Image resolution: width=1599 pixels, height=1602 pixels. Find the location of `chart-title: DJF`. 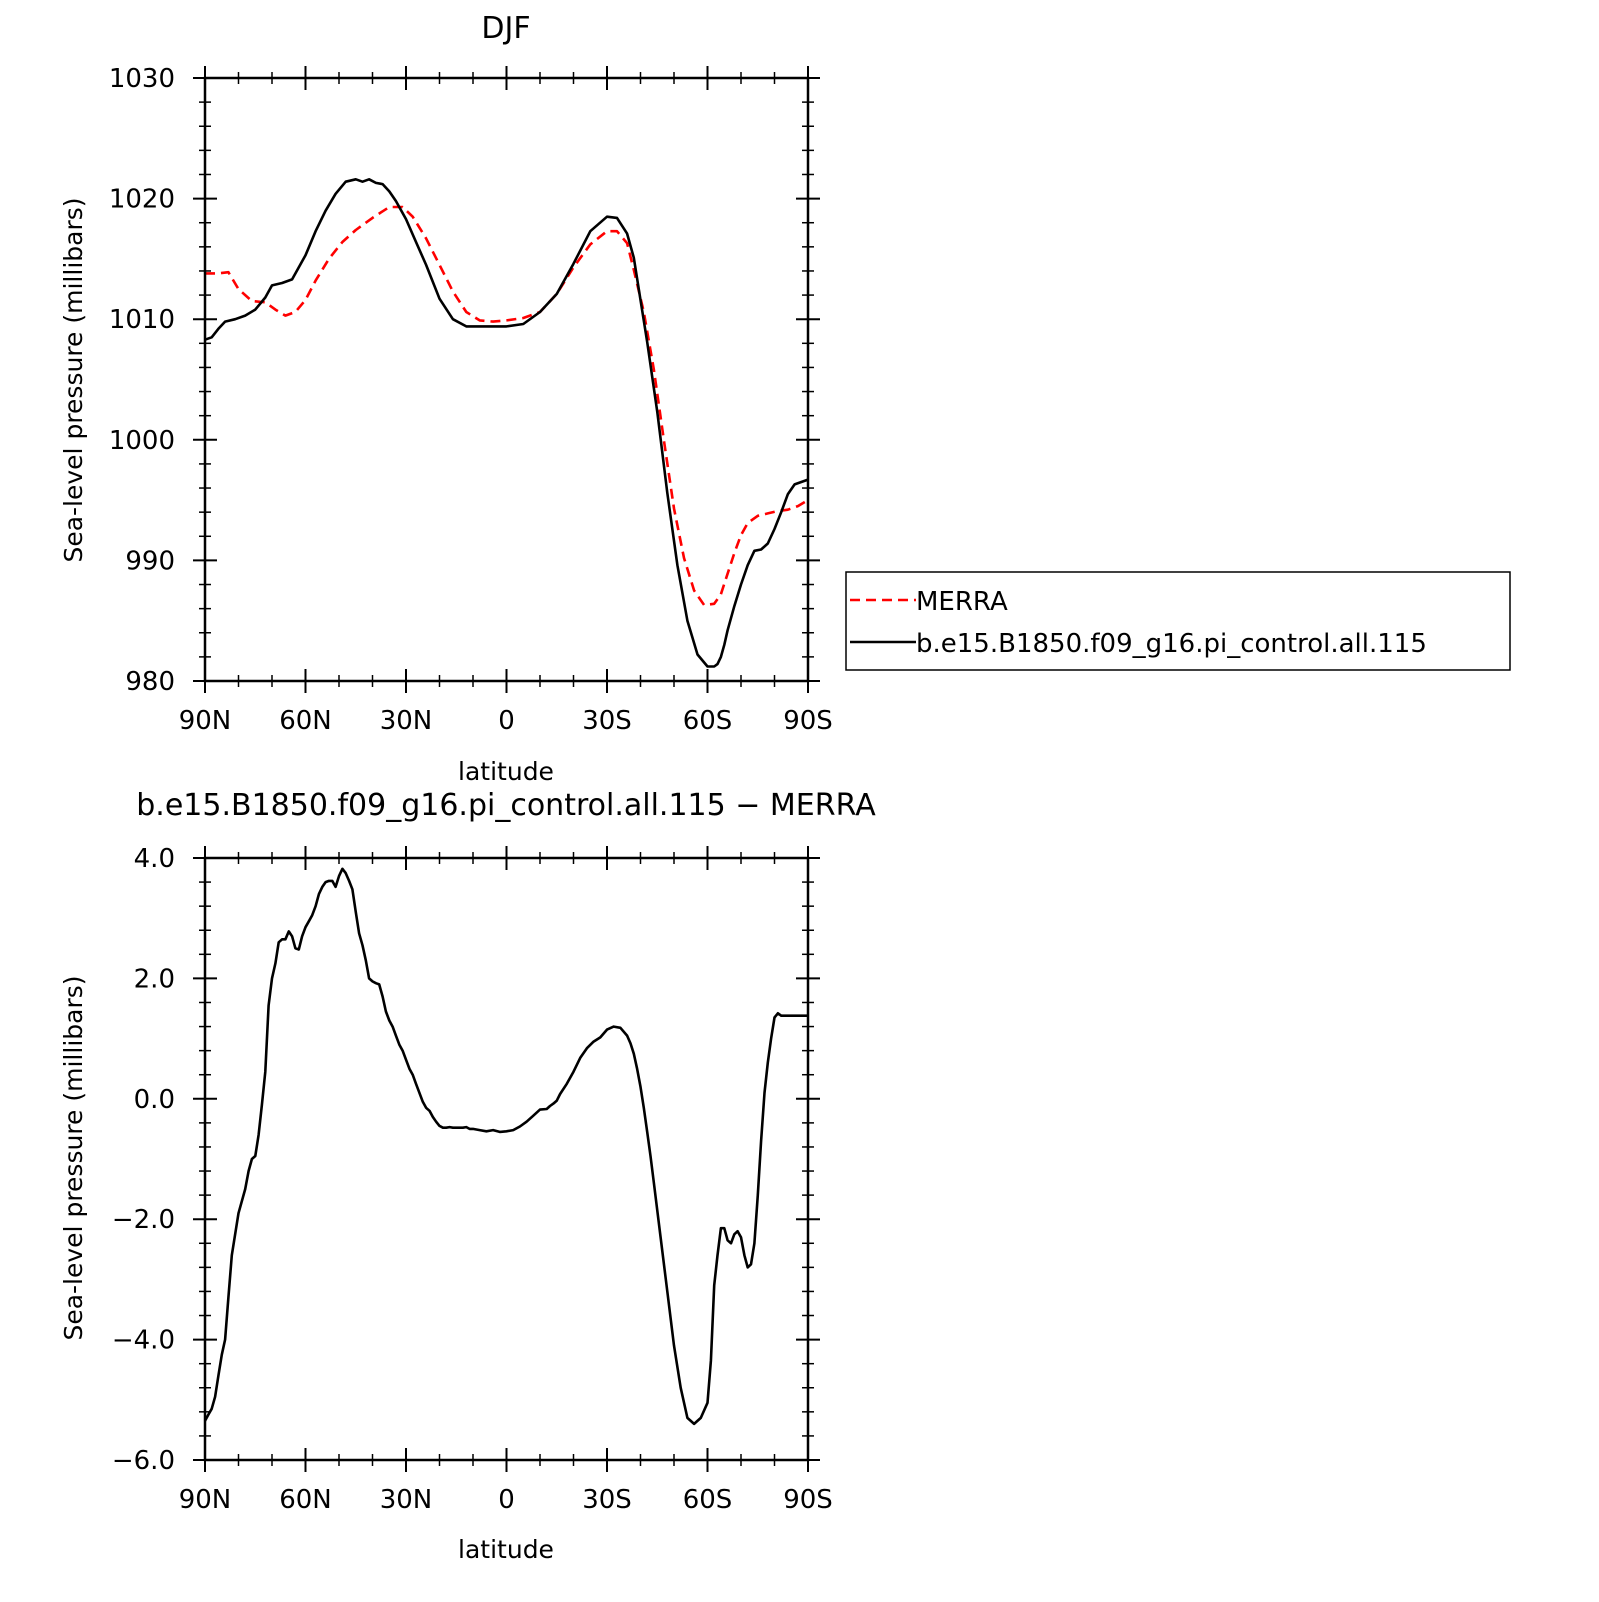

chart-title: DJF is located at coordinates (505, 28).